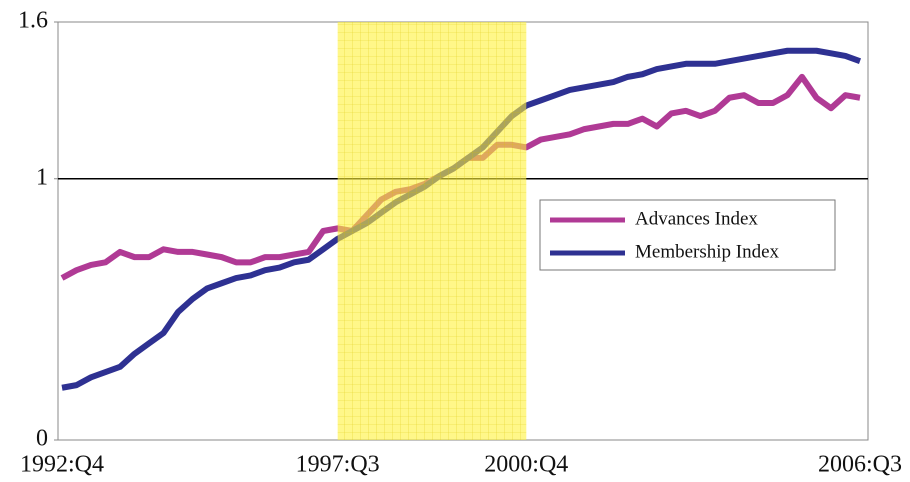 This screenshot has width=910, height=482. I want to click on legend-box, so click(687, 235).